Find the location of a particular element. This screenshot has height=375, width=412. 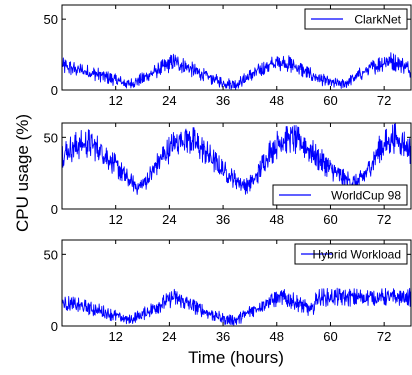

legend: WorldCup 98 is located at coordinates (340, 195).